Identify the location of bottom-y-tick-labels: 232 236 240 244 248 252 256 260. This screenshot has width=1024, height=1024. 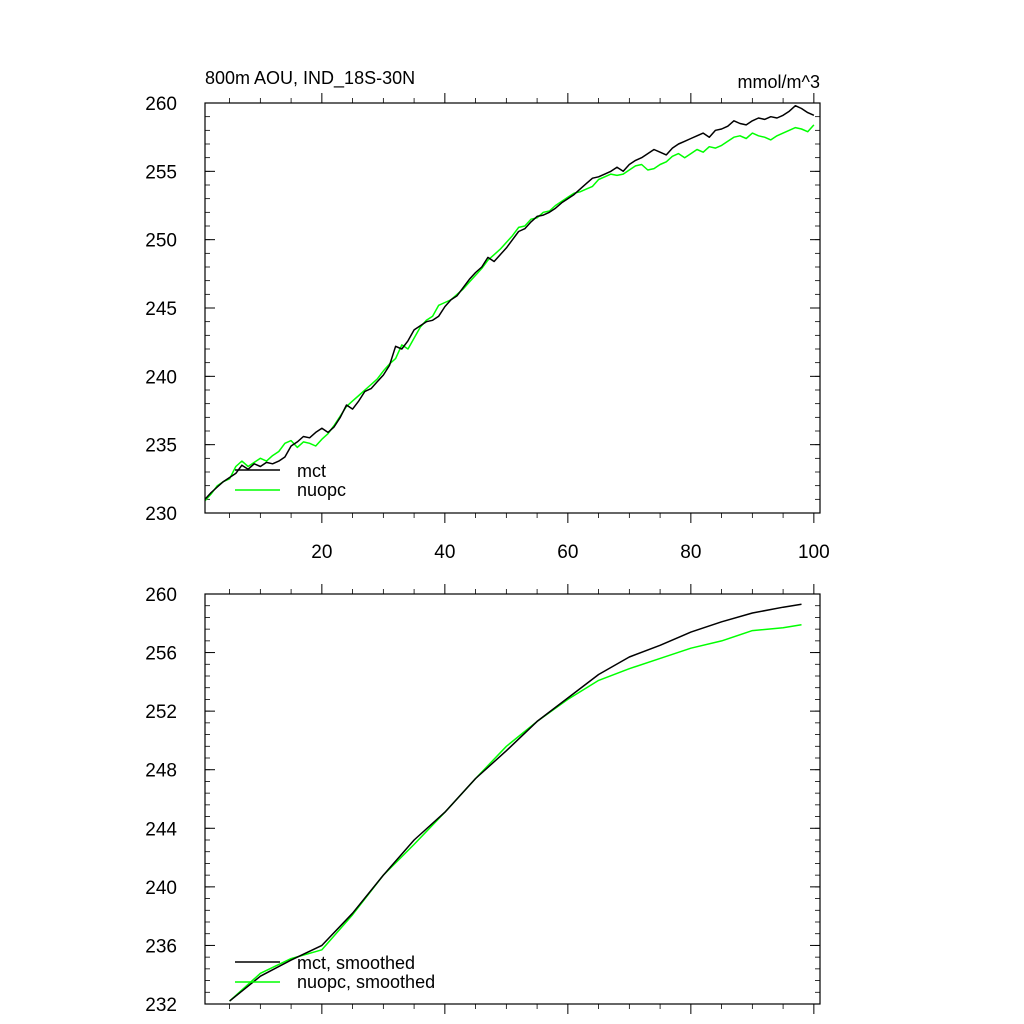
(161, 800).